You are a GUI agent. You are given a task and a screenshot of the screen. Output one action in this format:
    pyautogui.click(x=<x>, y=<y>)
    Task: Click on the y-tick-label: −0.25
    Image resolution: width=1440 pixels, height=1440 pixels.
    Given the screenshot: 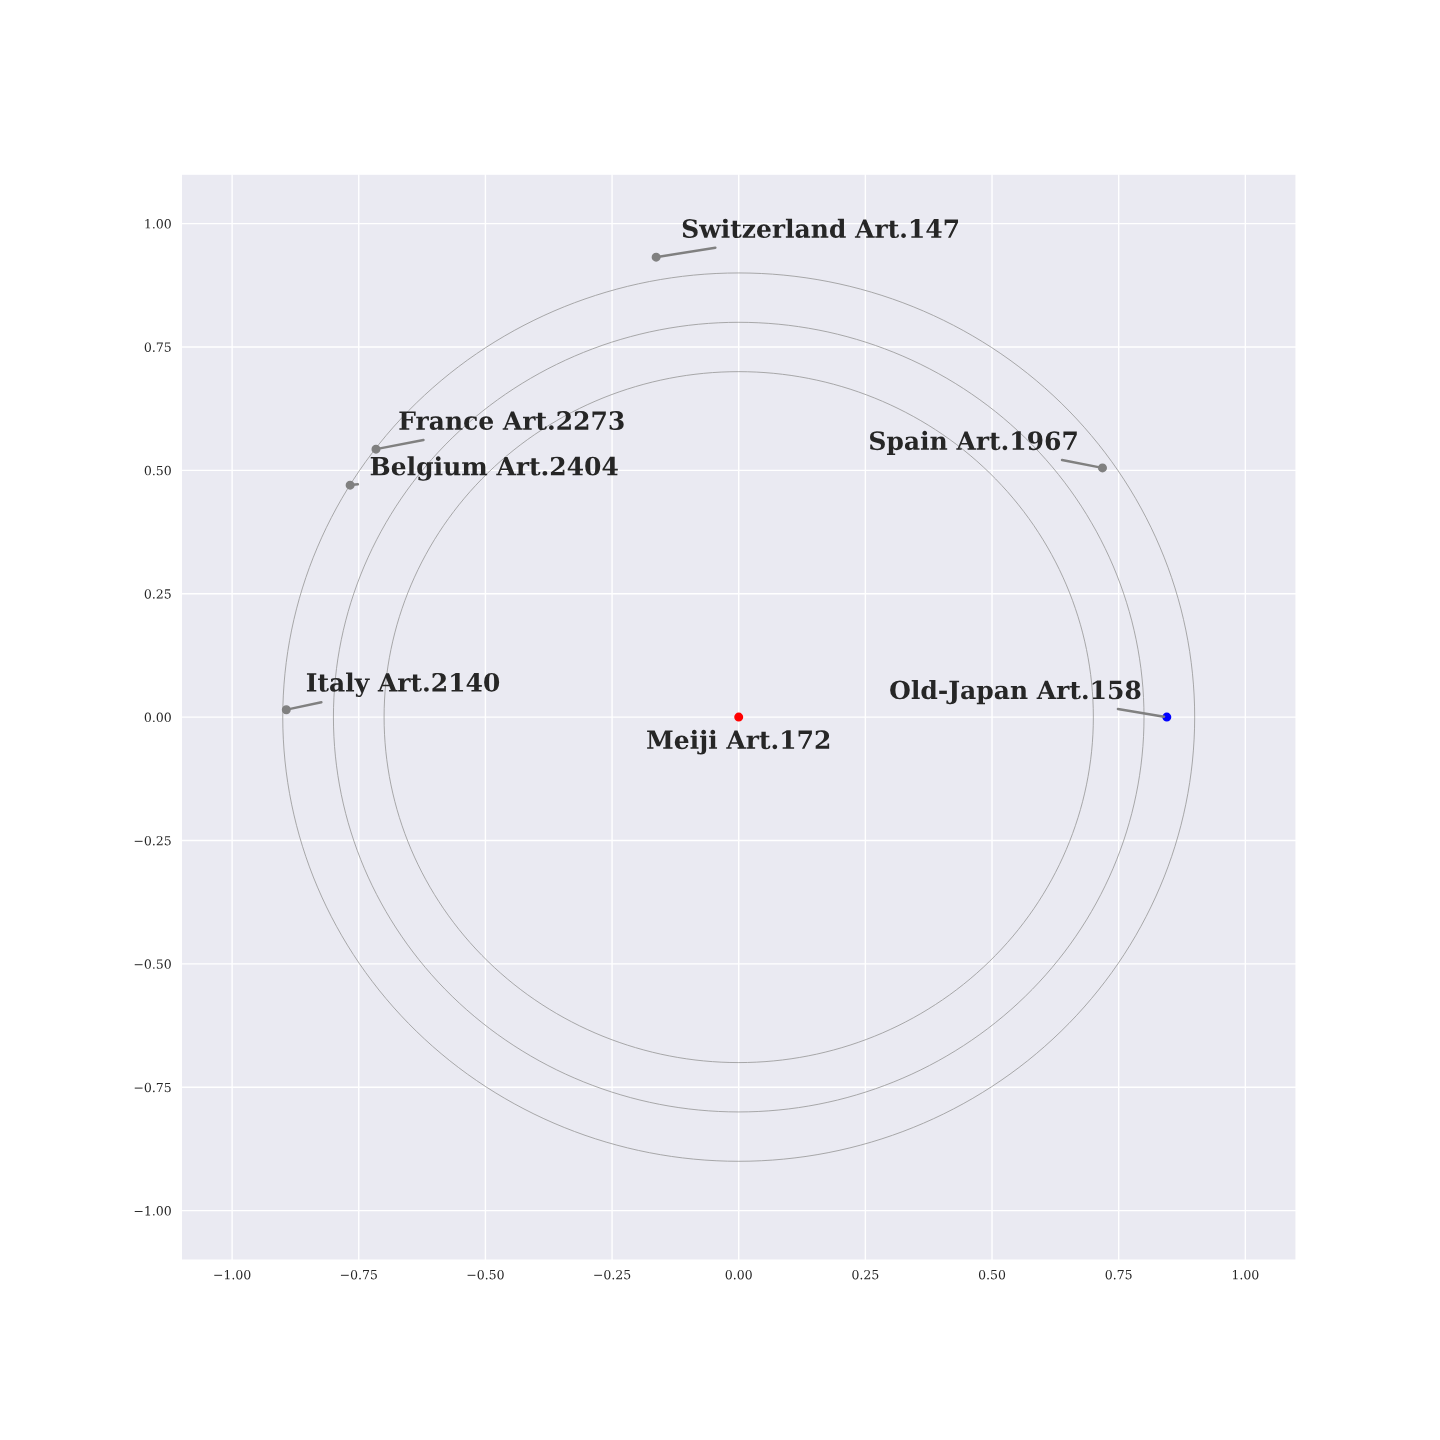 What is the action you would take?
    pyautogui.click(x=152, y=840)
    